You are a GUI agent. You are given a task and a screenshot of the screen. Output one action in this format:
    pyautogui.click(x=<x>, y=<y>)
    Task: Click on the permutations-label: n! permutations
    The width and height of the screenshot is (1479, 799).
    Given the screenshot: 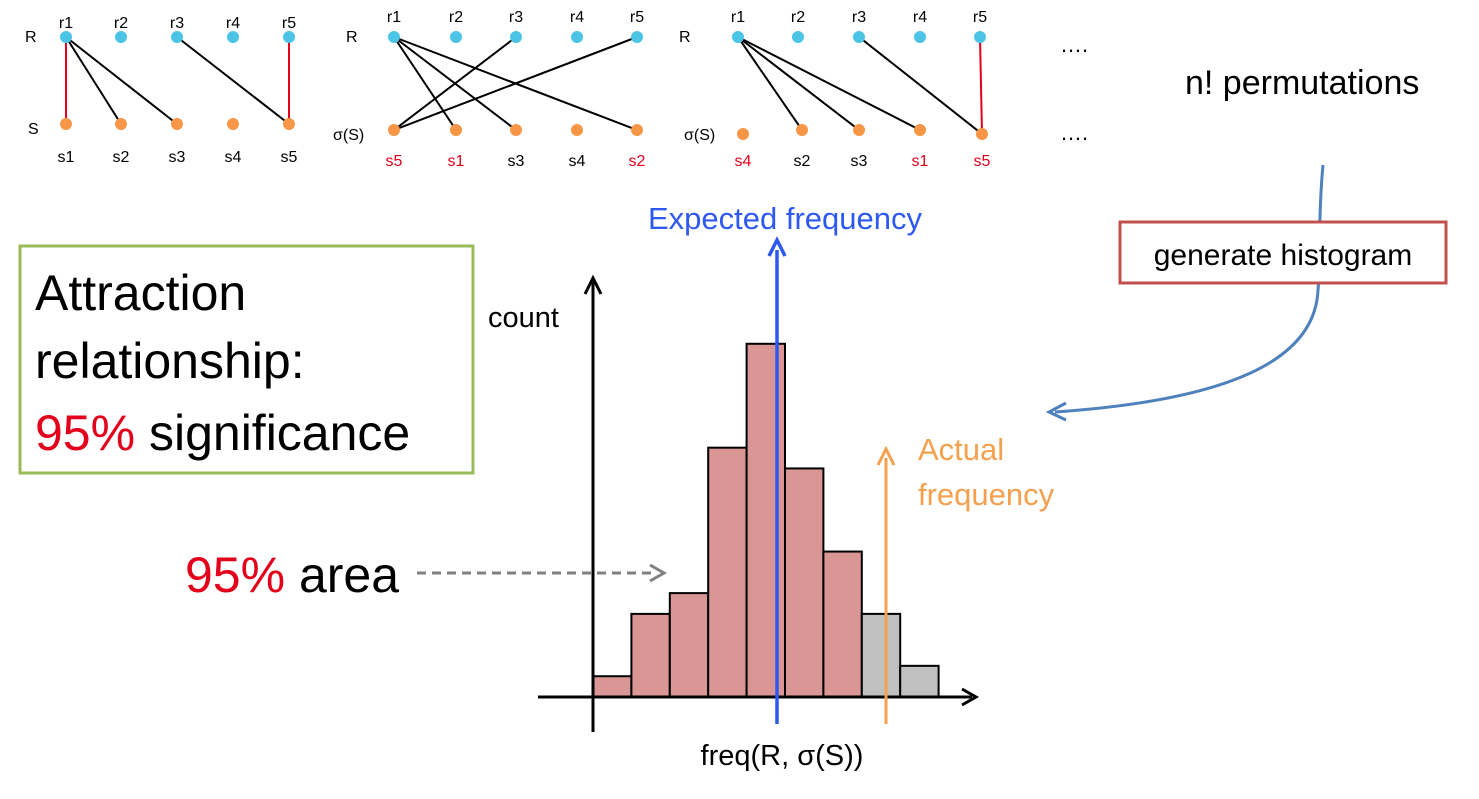 What is the action you would take?
    pyautogui.click(x=1302, y=83)
    